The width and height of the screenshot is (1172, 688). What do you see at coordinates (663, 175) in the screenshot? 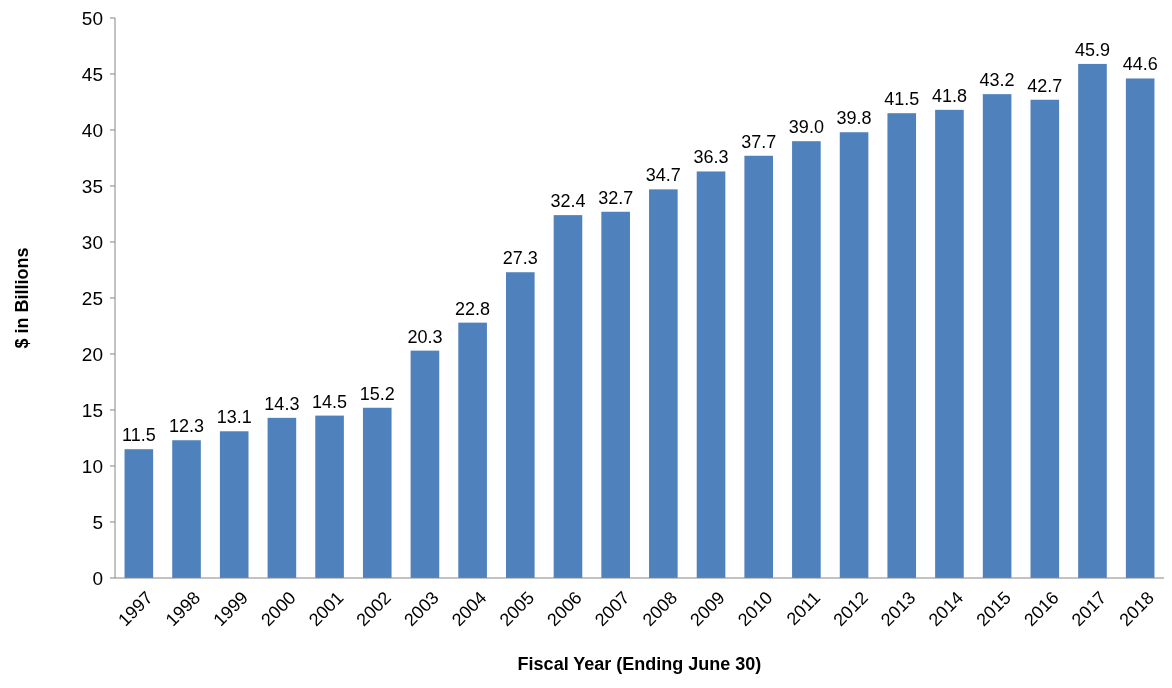
I see `data-label: 34.7` at bounding box center [663, 175].